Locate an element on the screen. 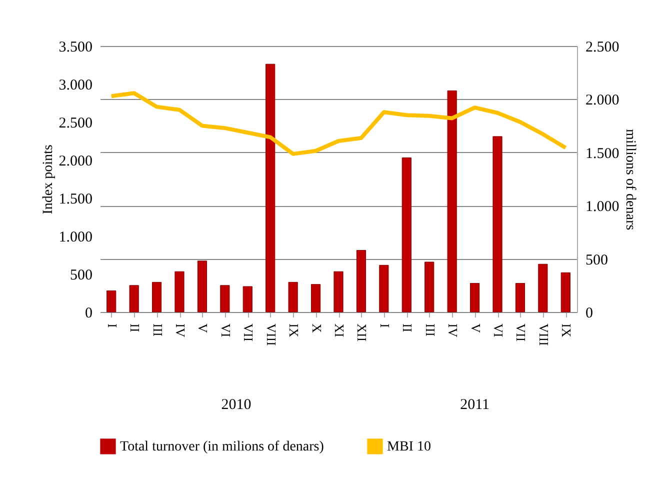 This screenshot has height=477, width=657. y-tick-label: 0 is located at coordinates (88, 314).